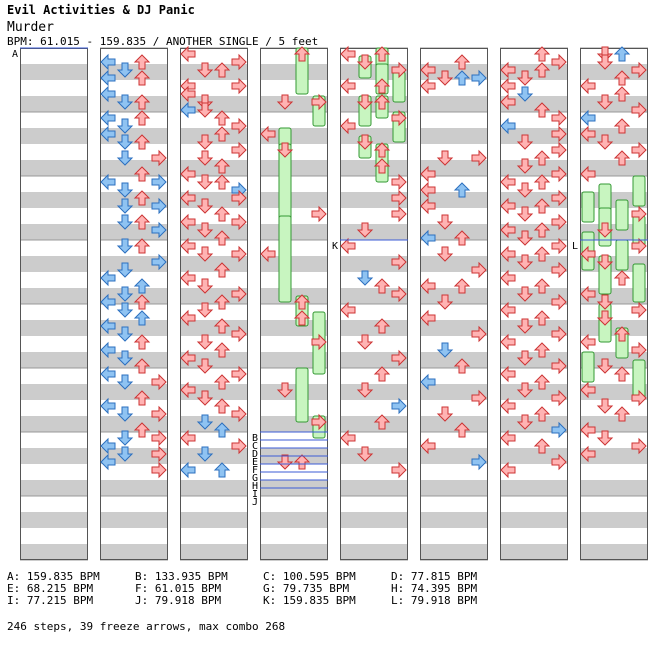 The width and height of the screenshot is (672, 656). I want to click on bpm-marker: B, so click(290, 437).